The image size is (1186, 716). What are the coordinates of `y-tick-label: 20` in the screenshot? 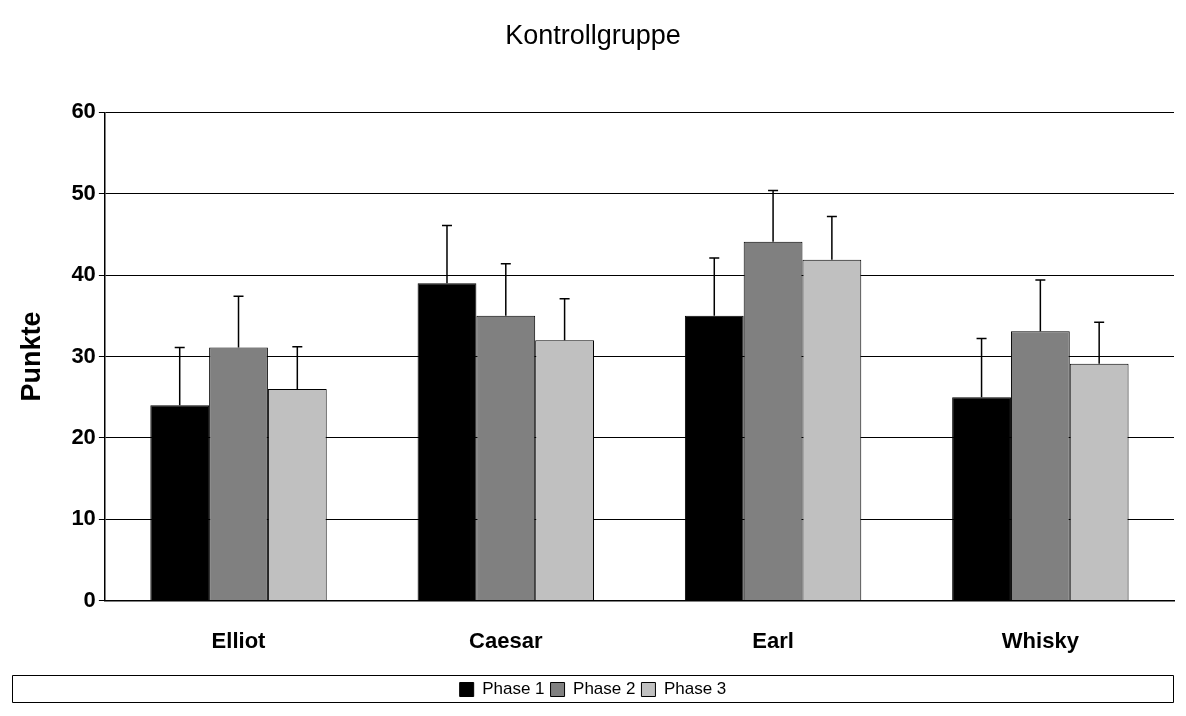 It's located at (83, 436).